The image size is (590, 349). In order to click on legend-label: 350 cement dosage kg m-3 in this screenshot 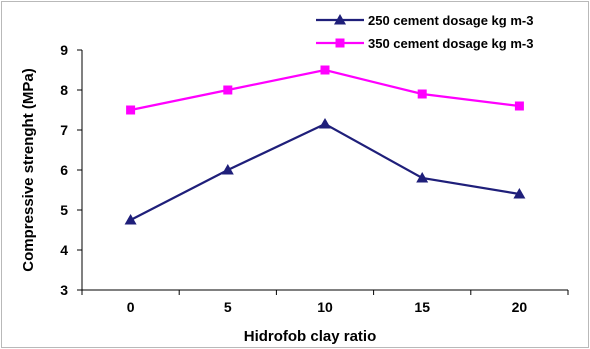, I will do `click(450, 43)`.